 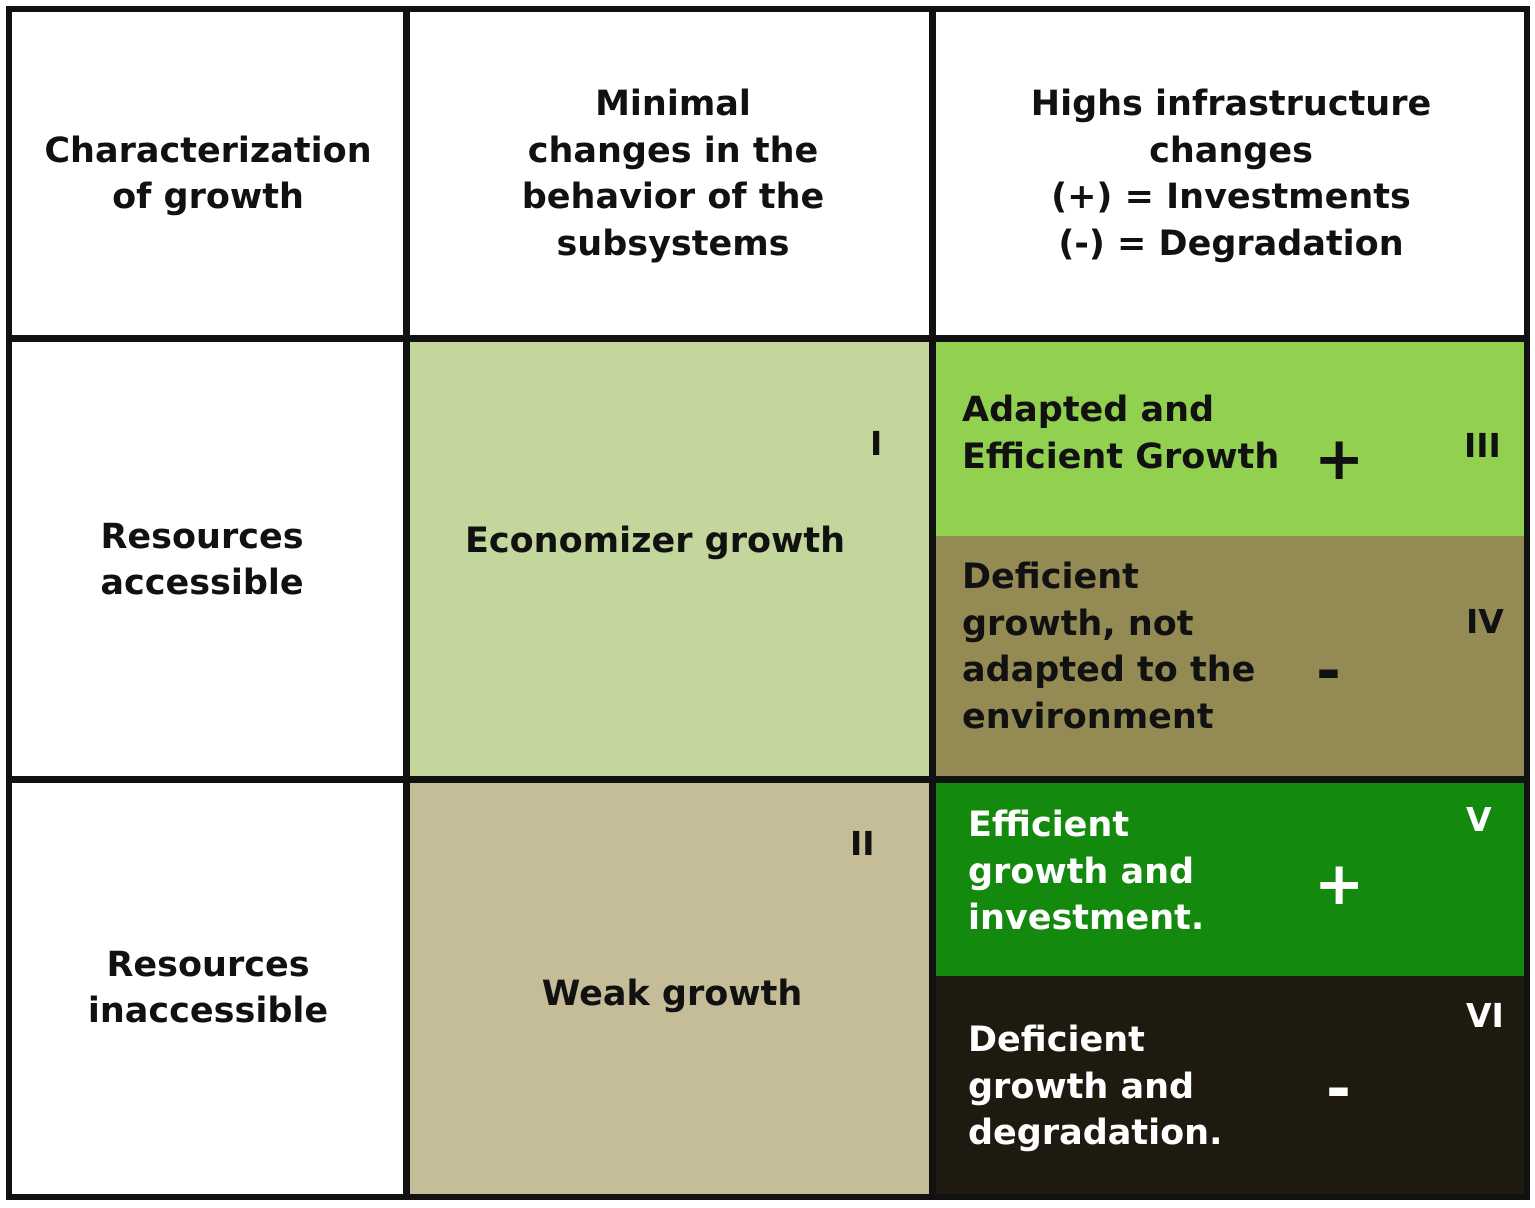 What do you see at coordinates (1482, 445) in the screenshot?
I see `numeral-iii: III` at bounding box center [1482, 445].